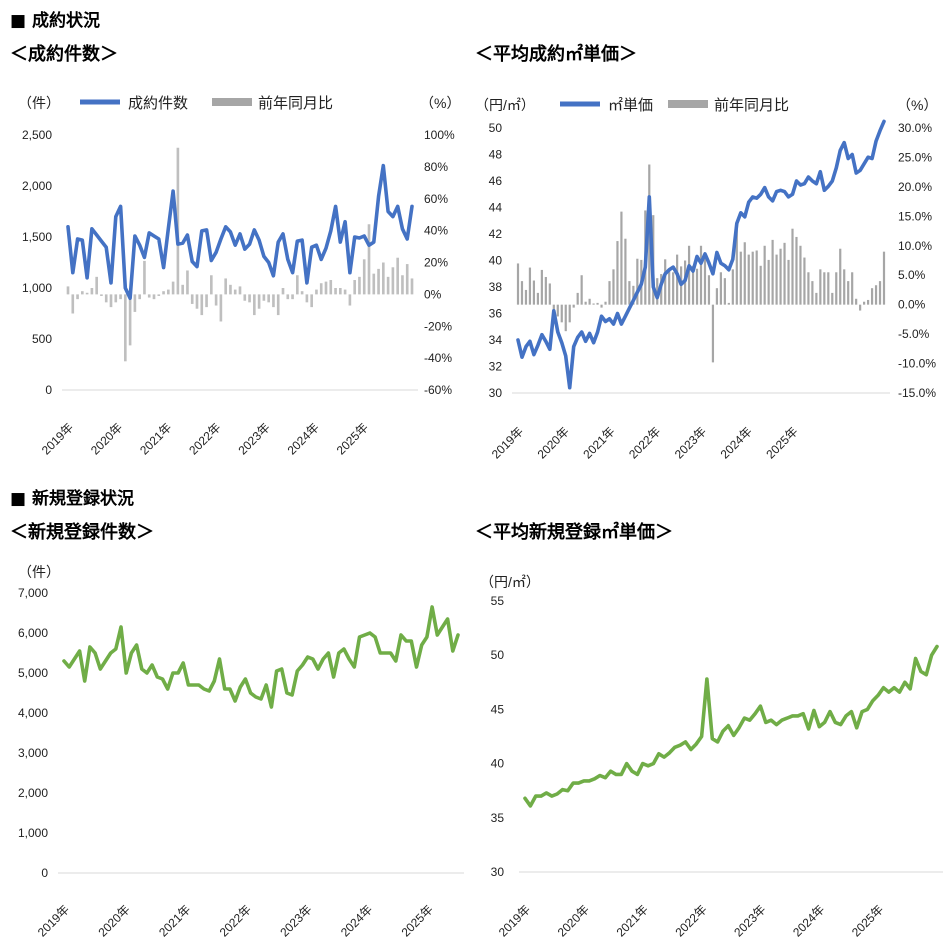 The width and height of the screenshot is (950, 942). I want to click on y-tick-label: 45, so click(498, 709).